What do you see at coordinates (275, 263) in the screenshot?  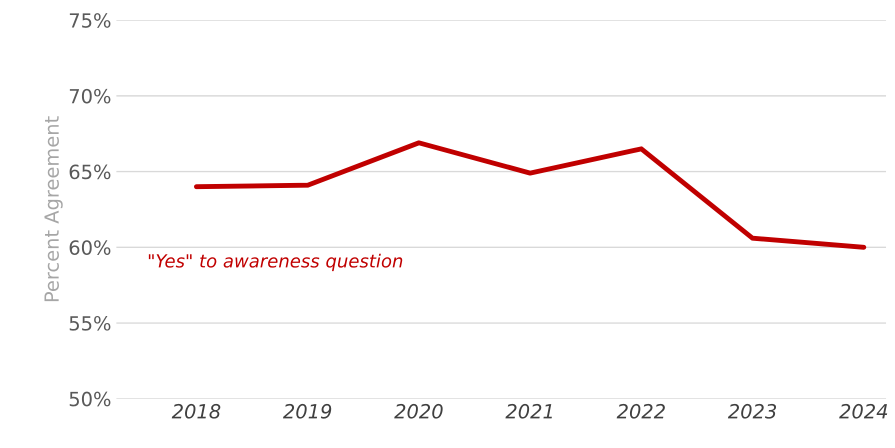 I see `text: "Yes" to awareness question` at bounding box center [275, 263].